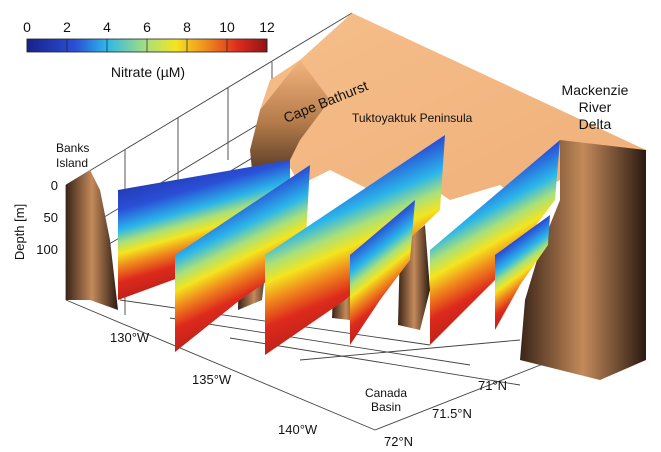 The width and height of the screenshot is (661, 452). Describe the element at coordinates (595, 124) in the screenshot. I see `mackenzie-label-line3: Delta` at that location.